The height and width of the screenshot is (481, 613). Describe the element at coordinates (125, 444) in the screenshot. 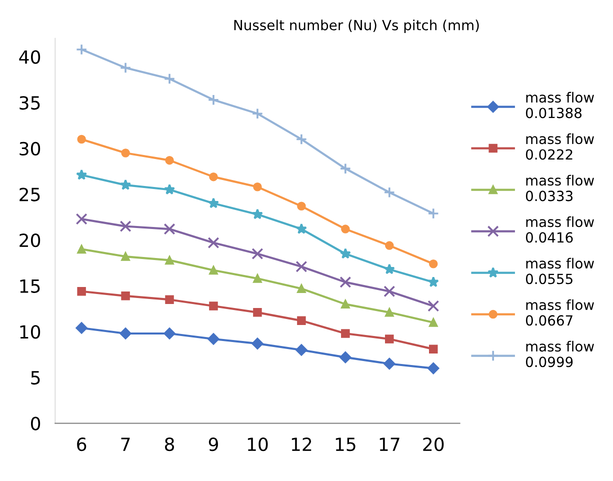

I see `x-tick-label: 7` at that location.